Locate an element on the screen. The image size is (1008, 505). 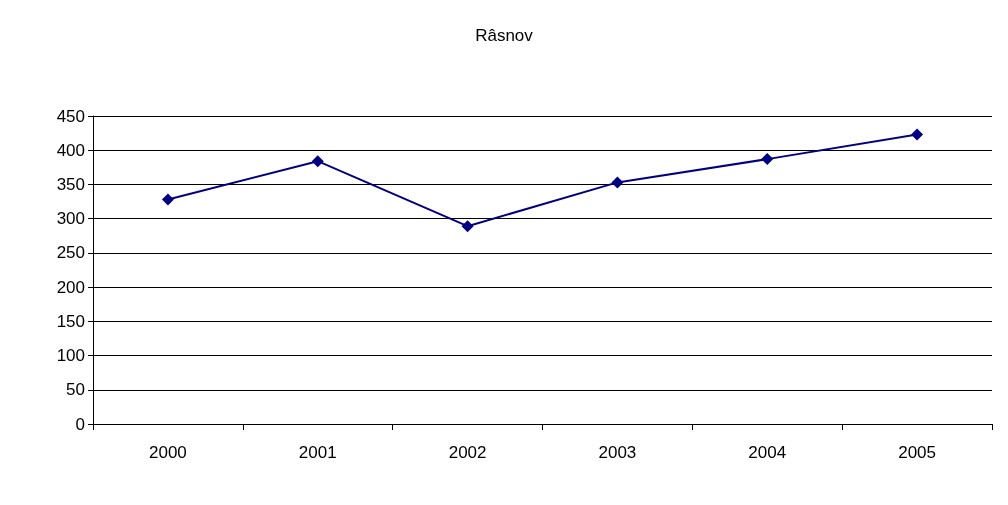
y-tick-label: 200 is located at coordinates (70, 287).